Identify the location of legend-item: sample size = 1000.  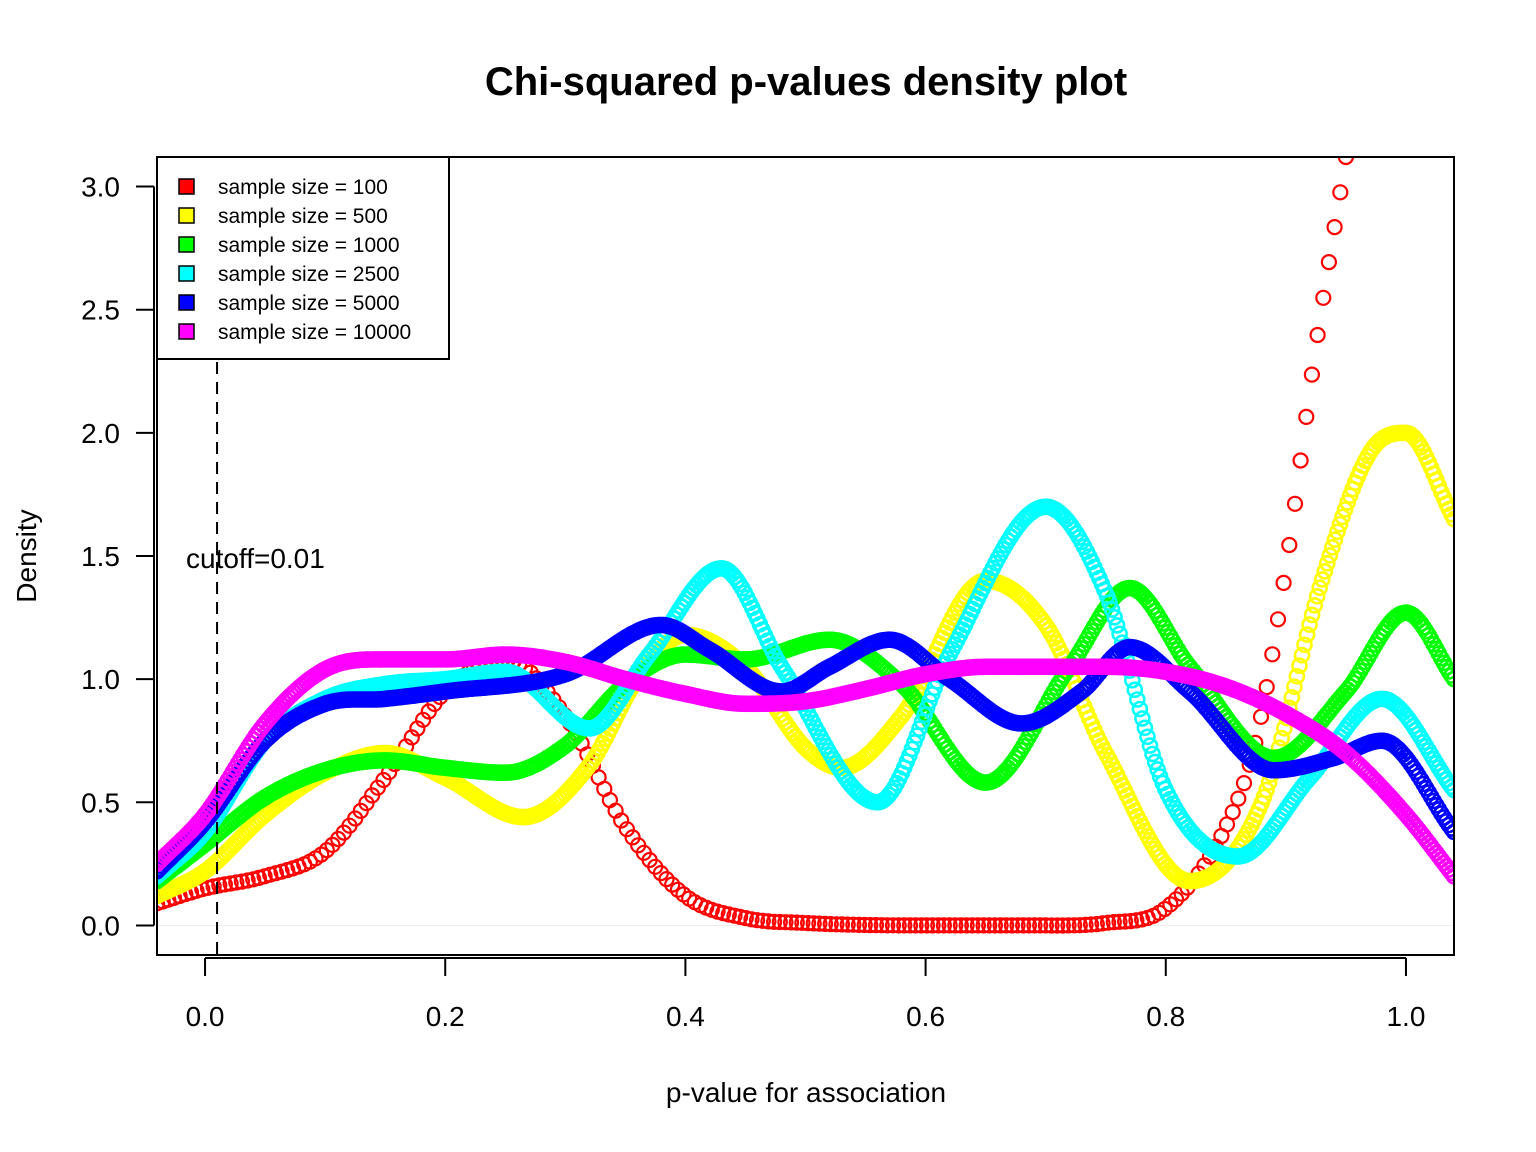
(289, 245).